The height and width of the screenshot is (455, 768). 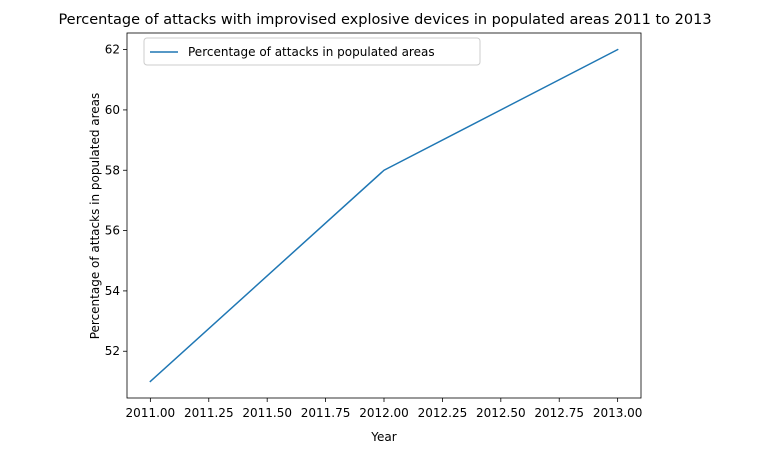 I want to click on x-tick-label: 2011.75, so click(x=326, y=413).